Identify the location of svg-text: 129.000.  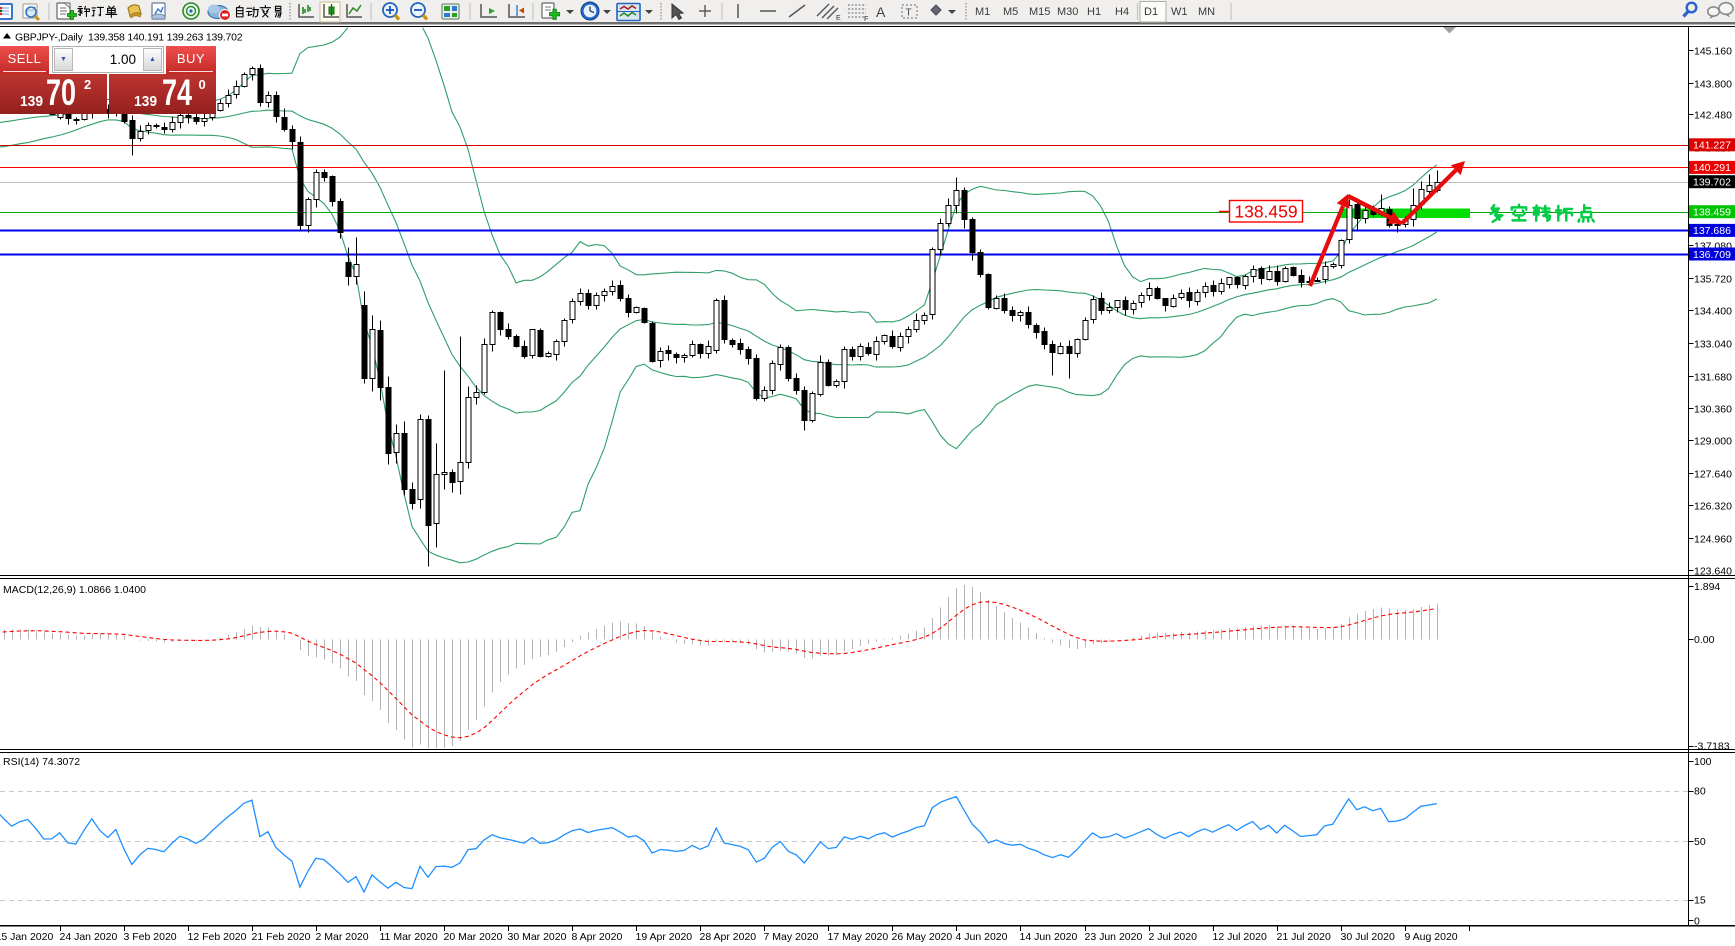
(1713, 441).